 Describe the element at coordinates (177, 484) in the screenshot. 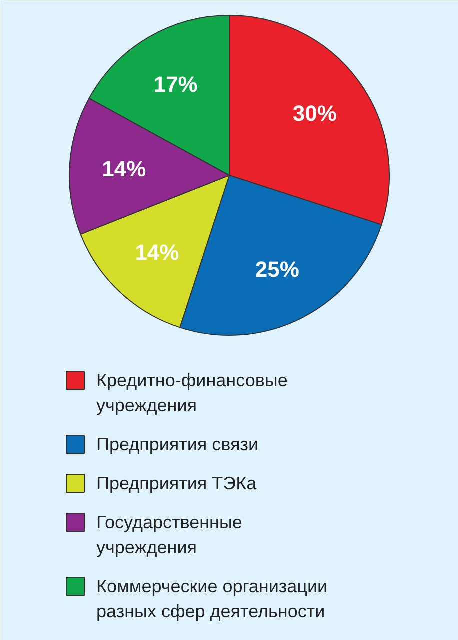

I see `legend-label: Предприятия ТЭКа` at that location.